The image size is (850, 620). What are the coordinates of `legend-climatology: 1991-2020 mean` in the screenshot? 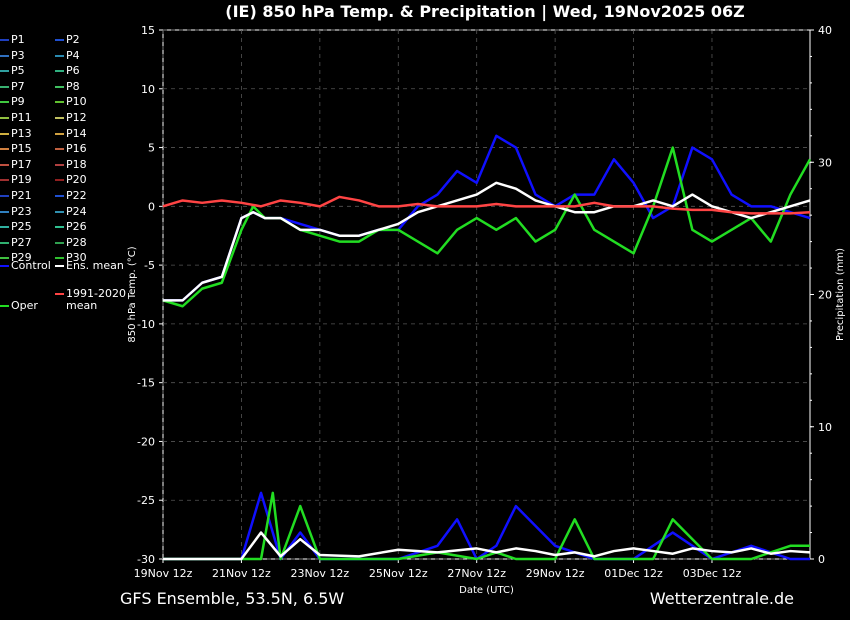 It's located at (90, 299).